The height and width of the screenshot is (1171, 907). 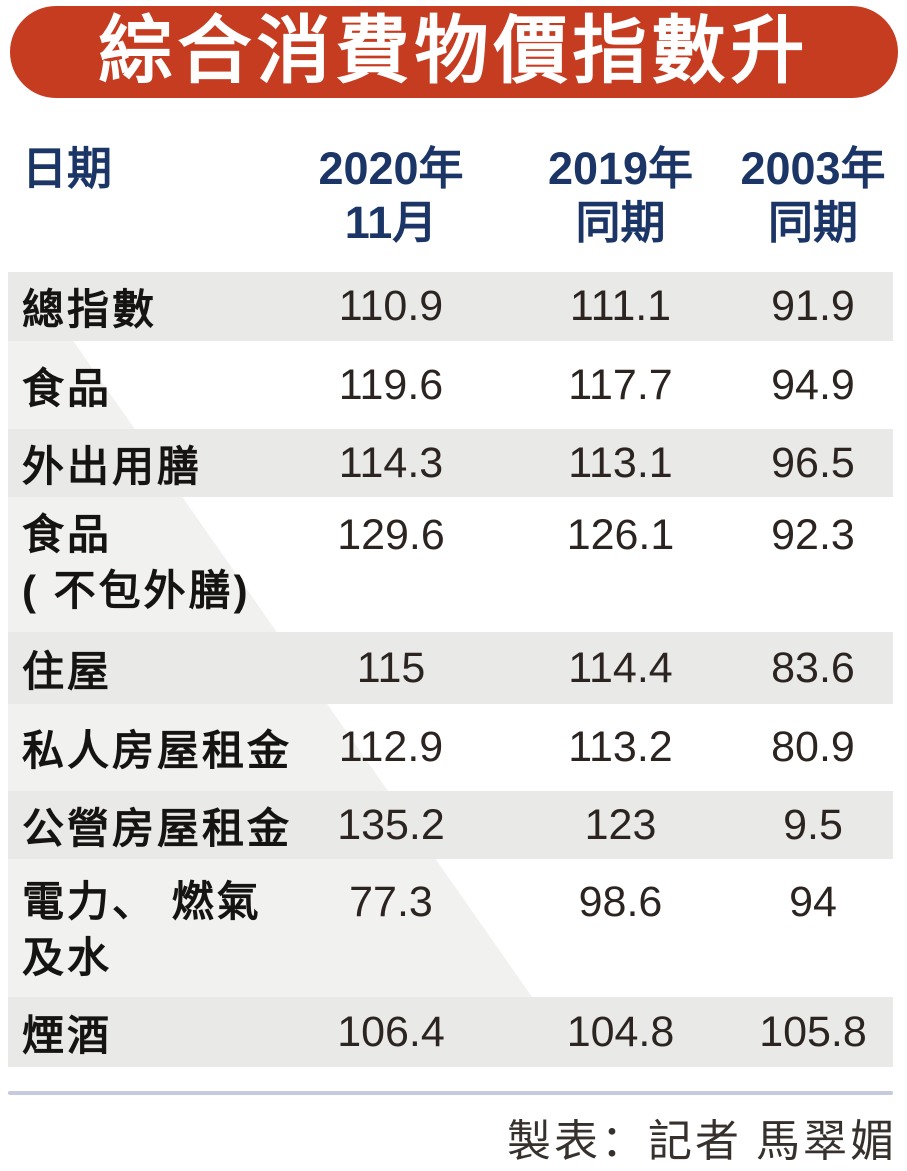 What do you see at coordinates (813, 902) in the screenshot?
I see `row-value: 94` at bounding box center [813, 902].